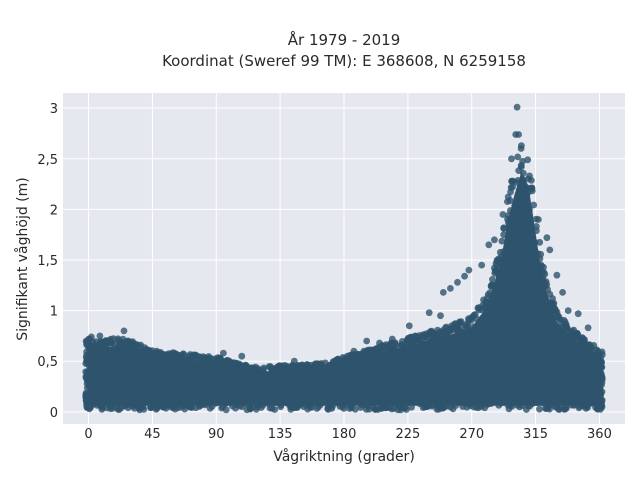  I want to click on x-tick-label: 225, so click(407, 434).